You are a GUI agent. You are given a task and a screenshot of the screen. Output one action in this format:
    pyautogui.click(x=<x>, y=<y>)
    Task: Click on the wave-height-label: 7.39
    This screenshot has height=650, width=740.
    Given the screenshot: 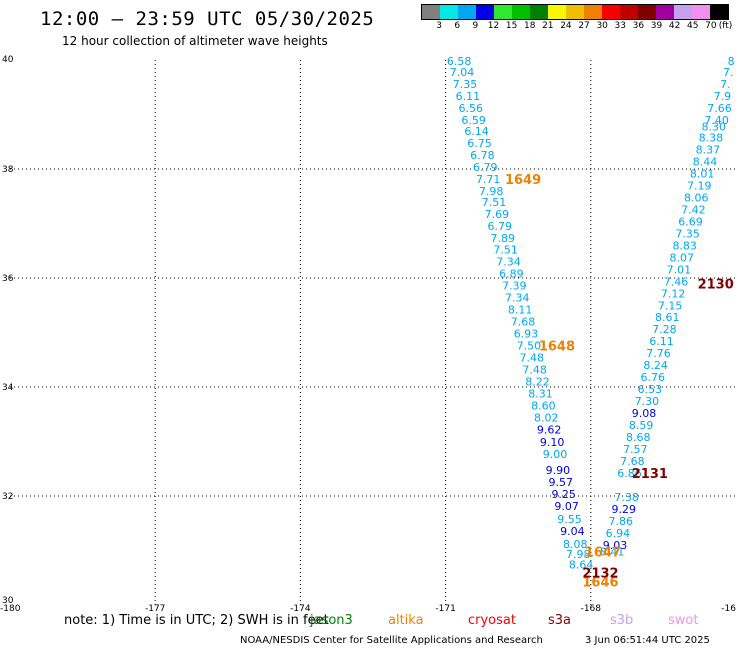 What is the action you would take?
    pyautogui.click(x=514, y=286)
    